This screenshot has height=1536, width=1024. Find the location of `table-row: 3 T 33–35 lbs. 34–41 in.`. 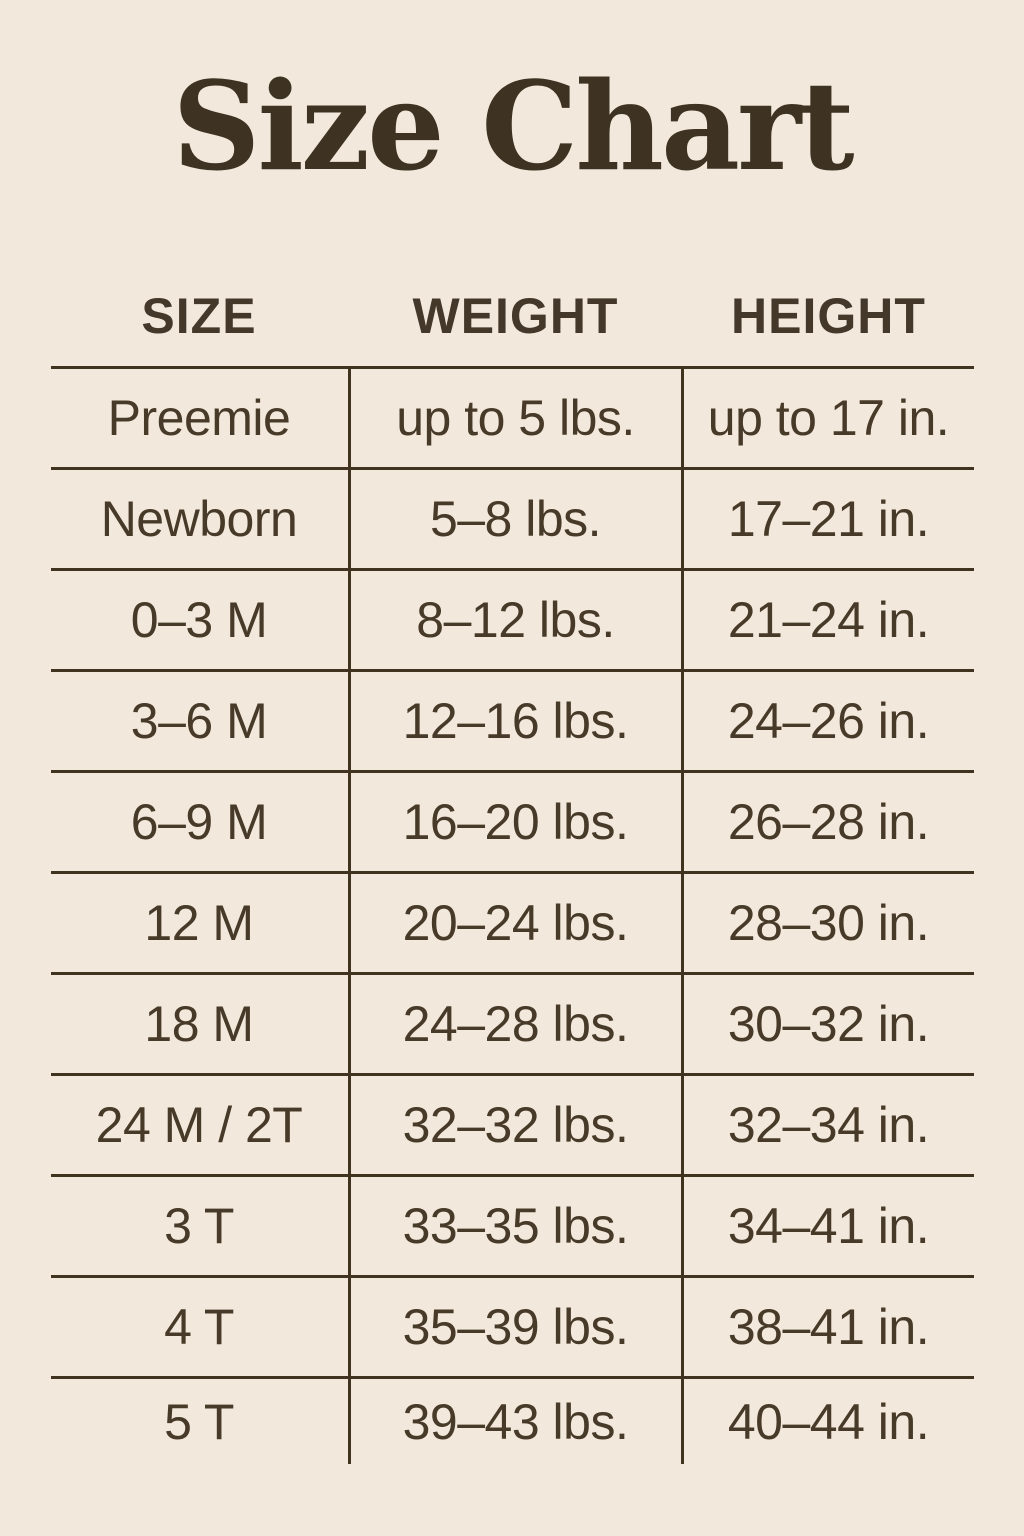

table-row: 3 T 33–35 lbs. 34–41 in. is located at coordinates (512, 1225).